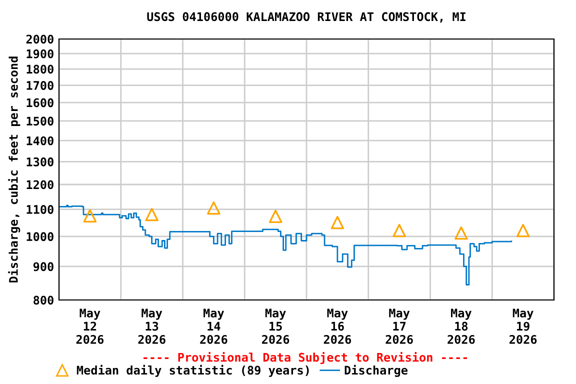  What do you see at coordinates (306, 17) in the screenshot?
I see `chart-title: USGS 04106000 KALAMAZOO RIVER AT COMSTOCK, MI` at bounding box center [306, 17].